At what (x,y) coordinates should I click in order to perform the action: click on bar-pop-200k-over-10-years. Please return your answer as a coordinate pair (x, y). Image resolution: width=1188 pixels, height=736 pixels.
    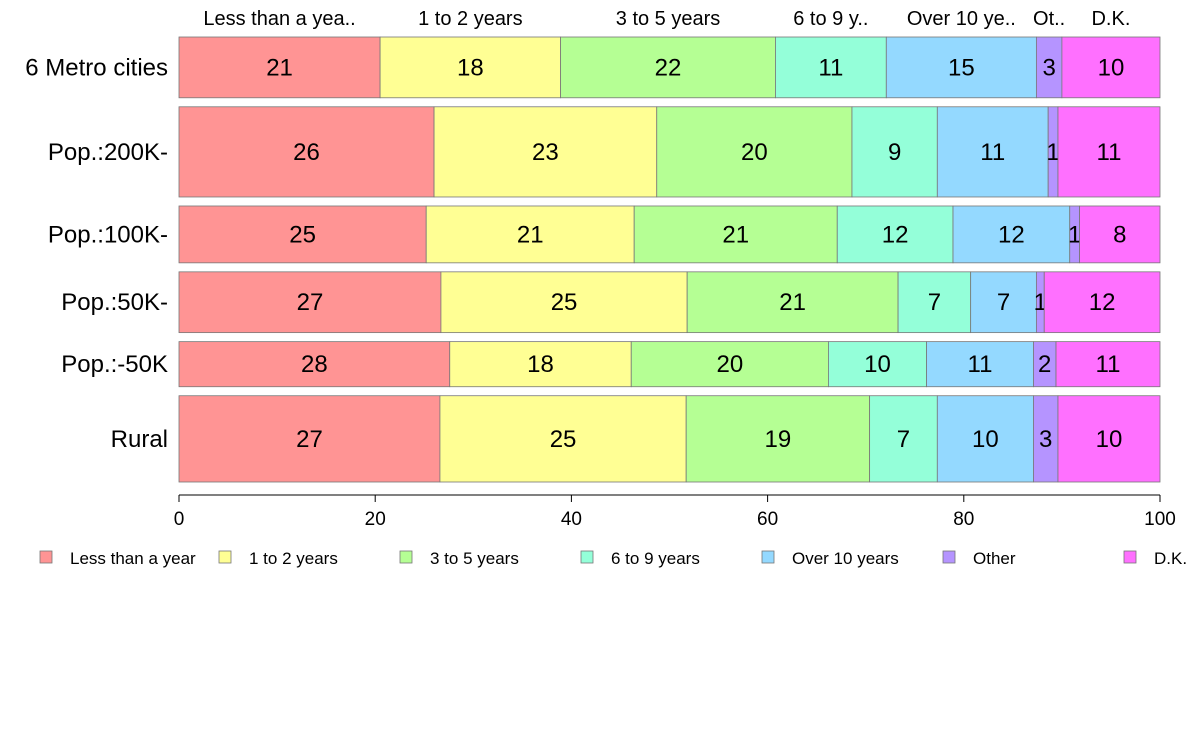
    Looking at the image, I should click on (992, 152).